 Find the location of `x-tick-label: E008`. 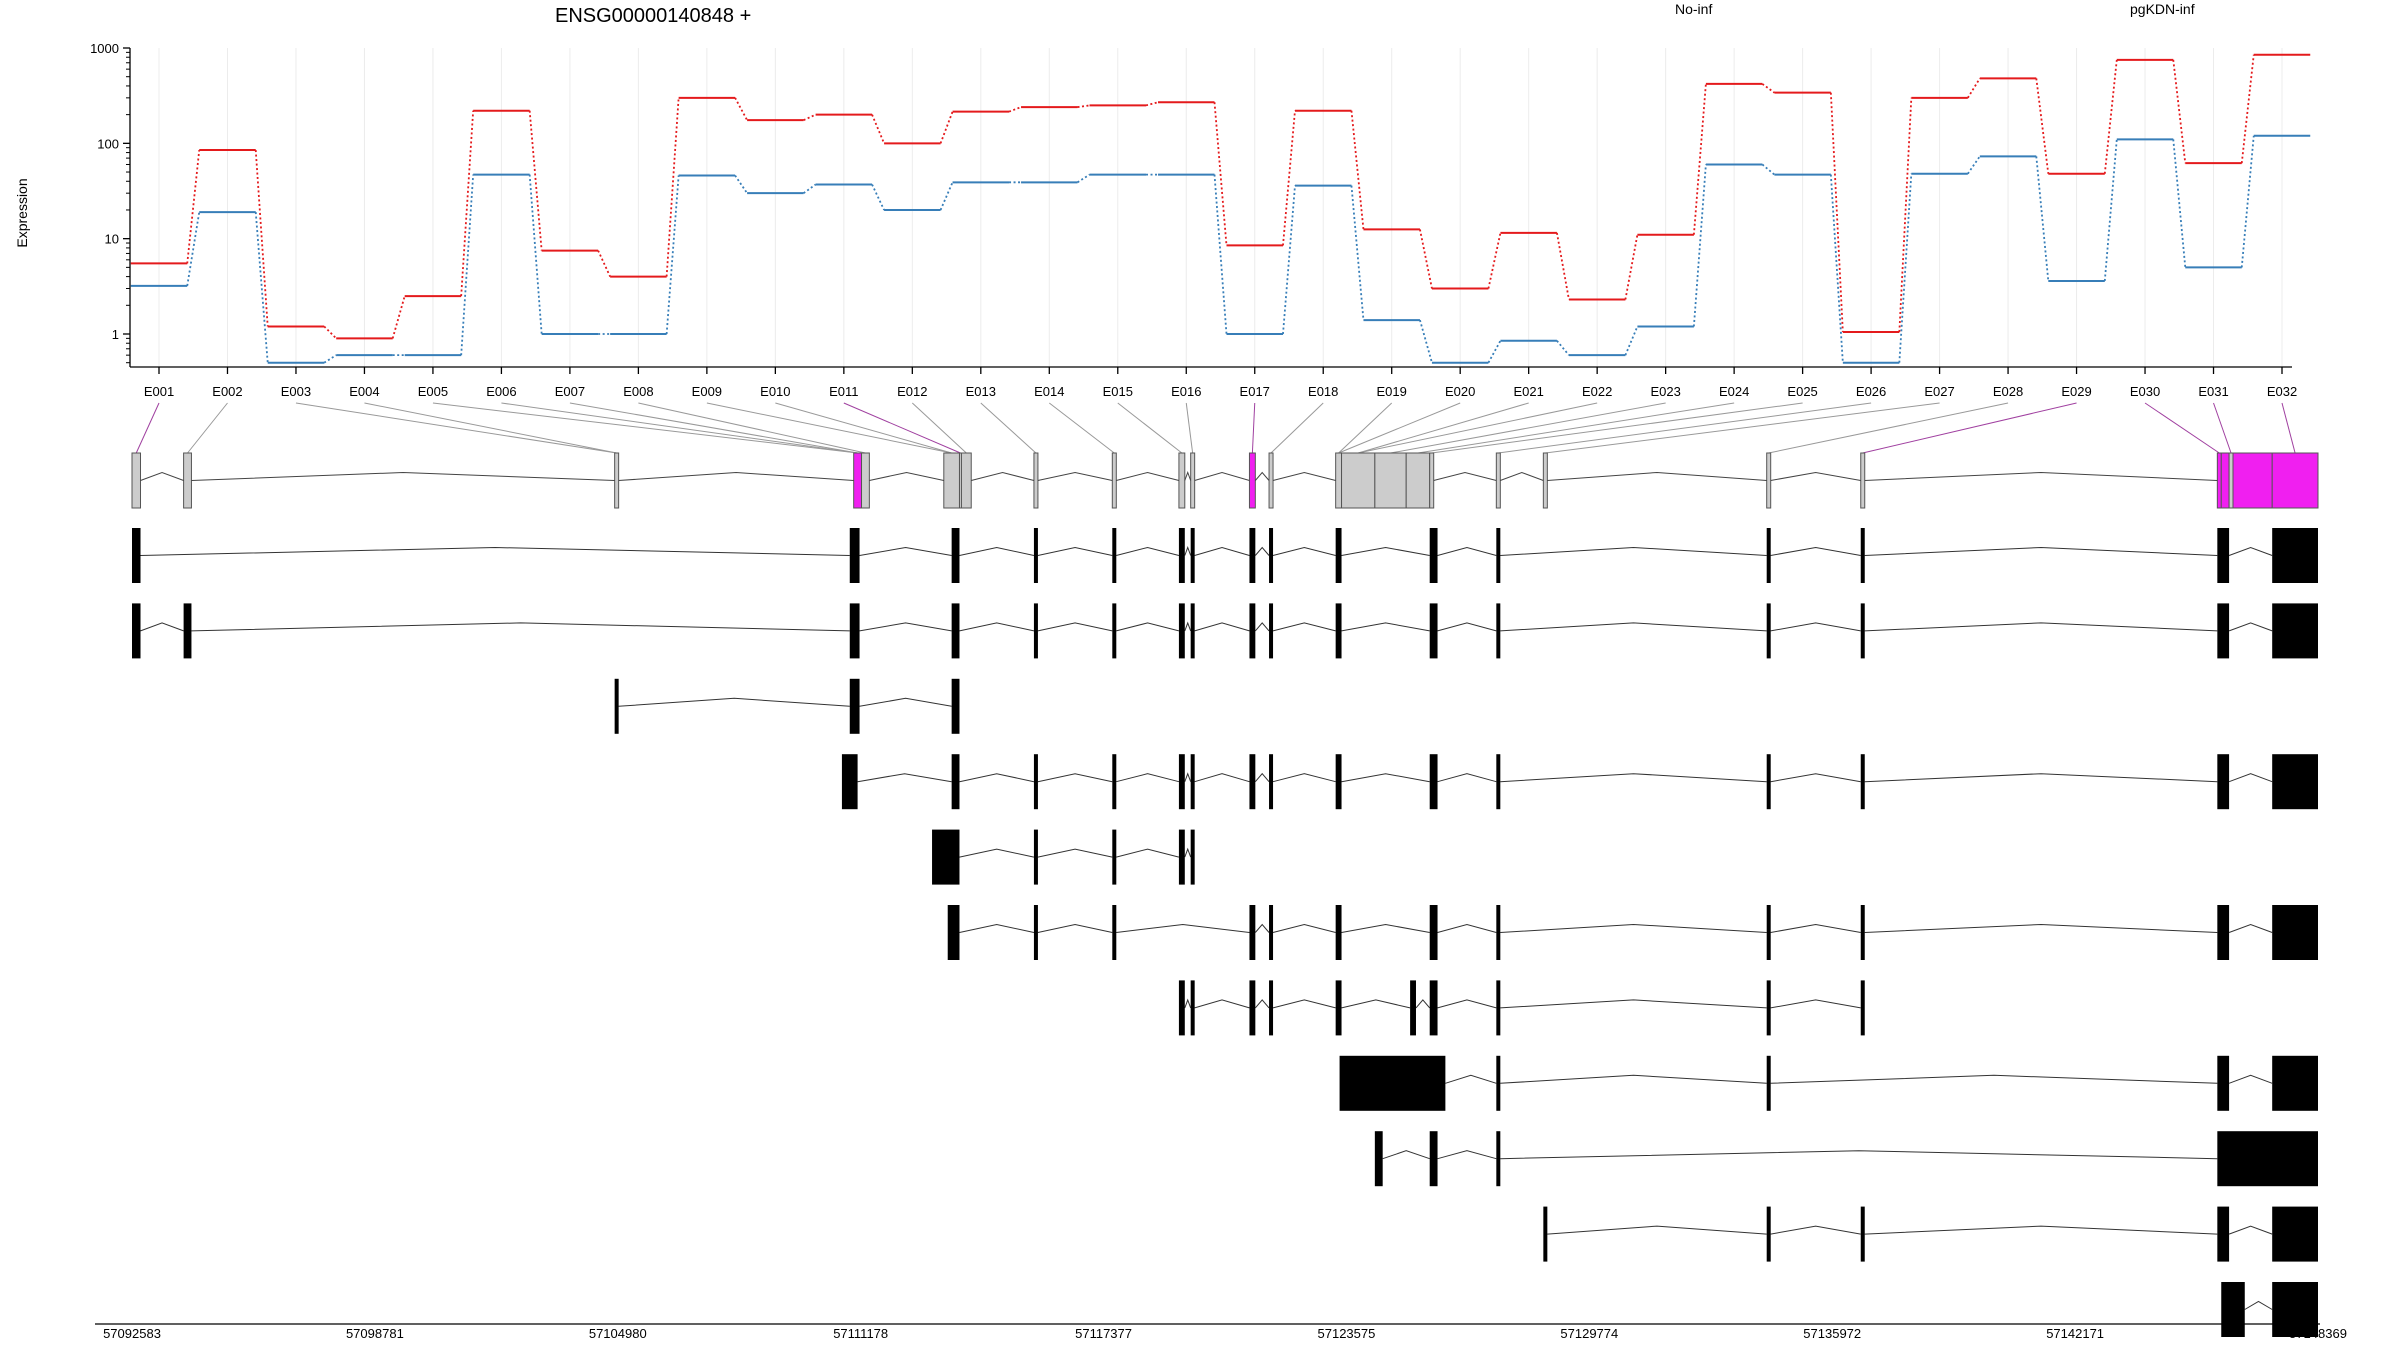

x-tick-label: E008 is located at coordinates (638, 391).